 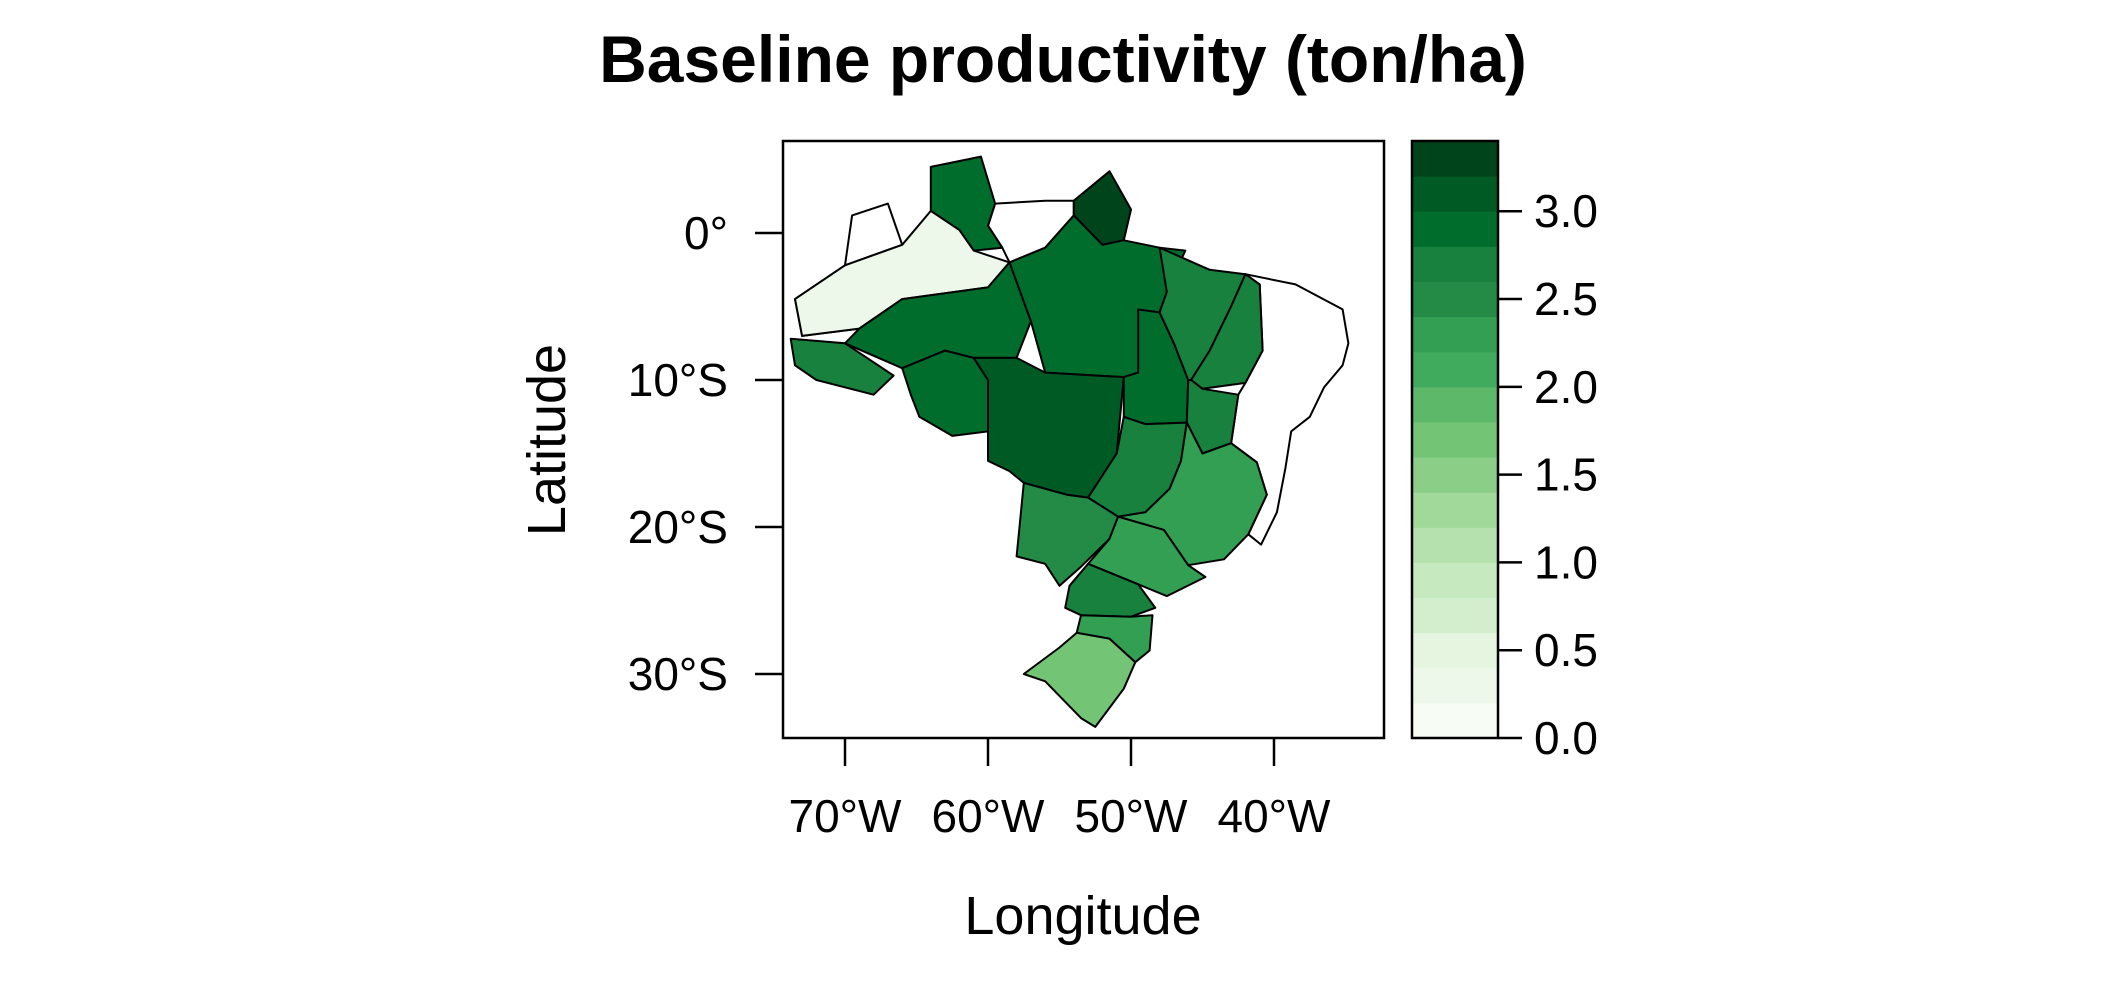 I want to click on x-tick-label: 40°W, so click(x=1275, y=816).